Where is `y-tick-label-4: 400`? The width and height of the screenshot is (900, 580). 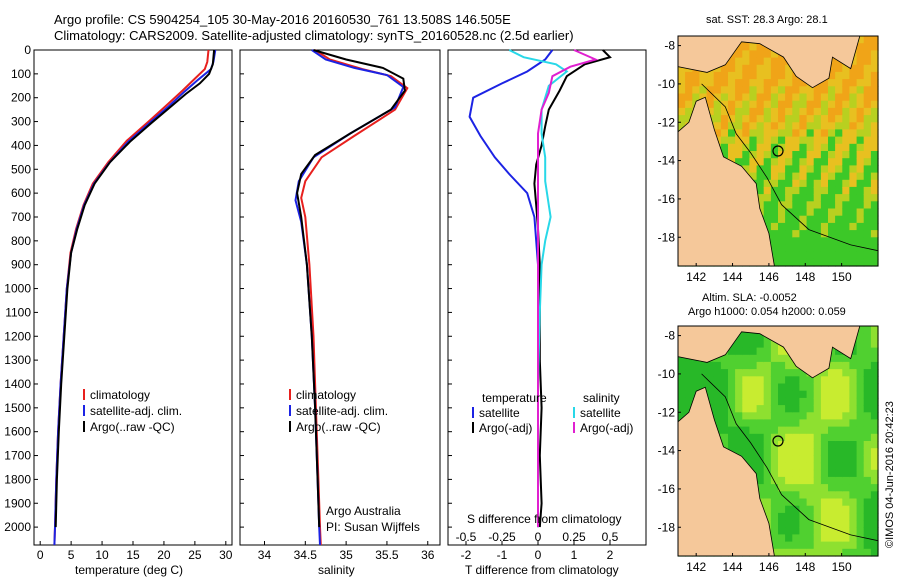 y-tick-label-4: 400 is located at coordinates (21, 145).